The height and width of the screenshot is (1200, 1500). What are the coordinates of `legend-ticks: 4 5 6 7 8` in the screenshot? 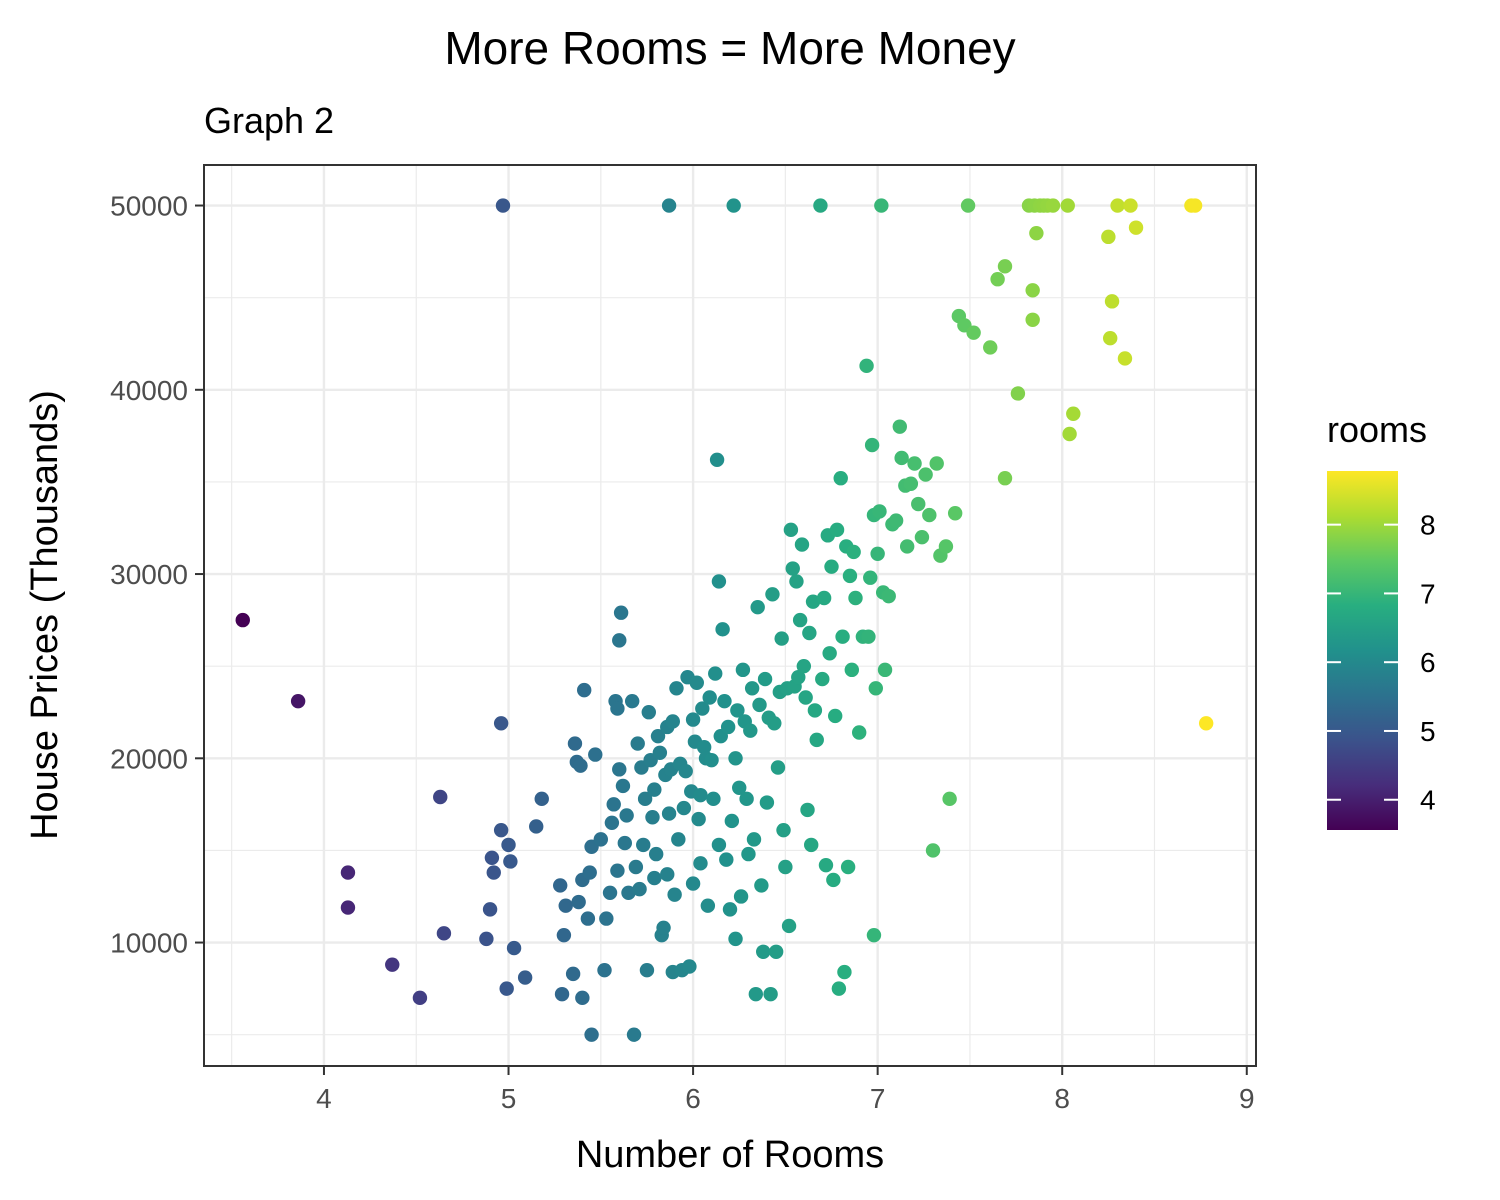 It's located at (1381, 663).